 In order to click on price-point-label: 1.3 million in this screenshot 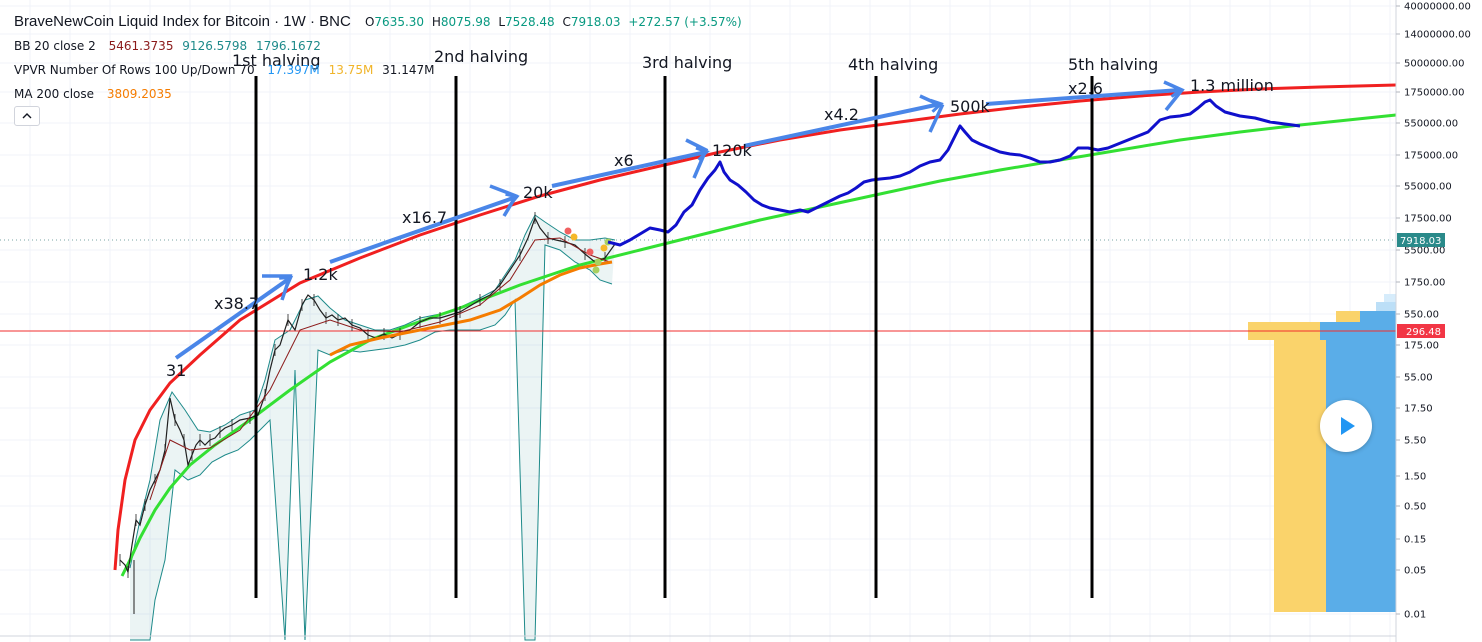, I will do `click(1232, 85)`.